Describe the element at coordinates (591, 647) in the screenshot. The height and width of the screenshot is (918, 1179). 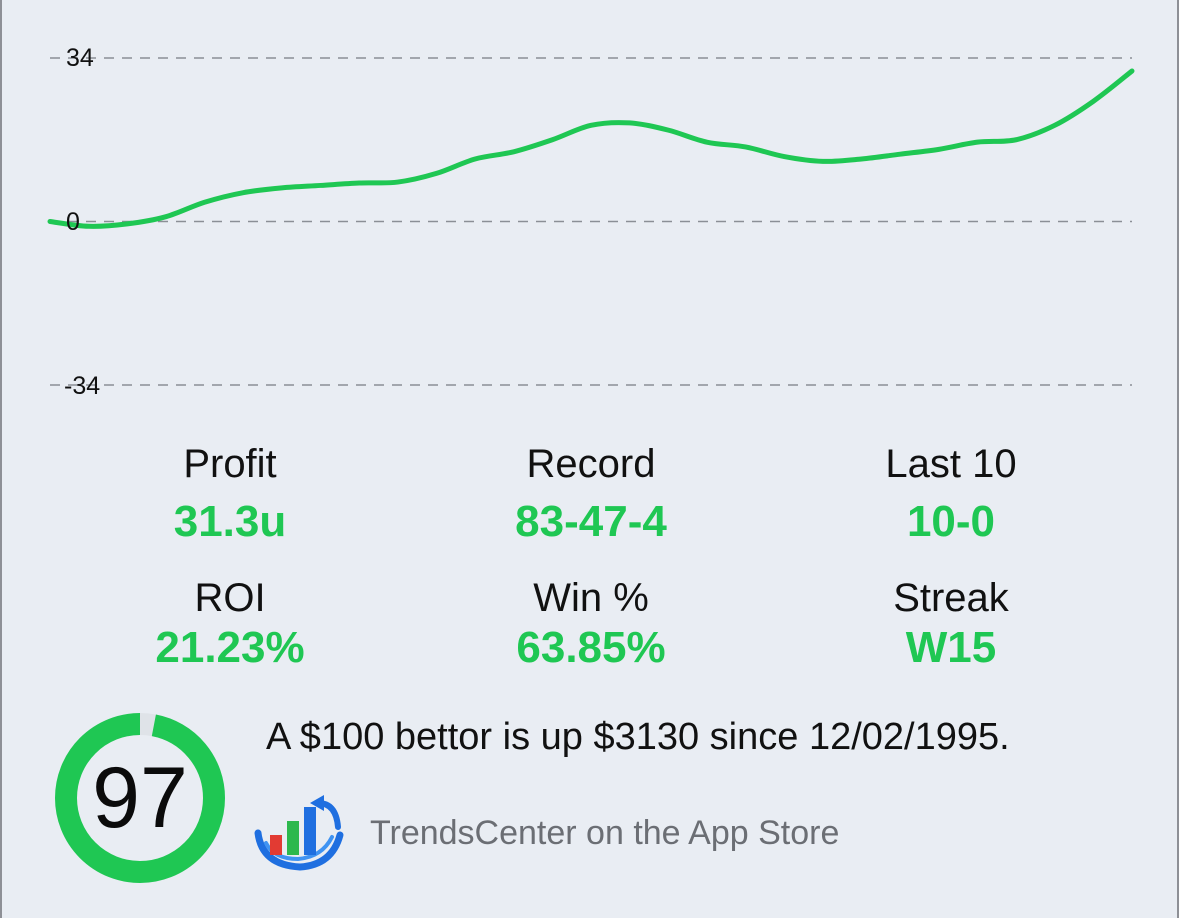
I see `stat-value: 63.85%` at that location.